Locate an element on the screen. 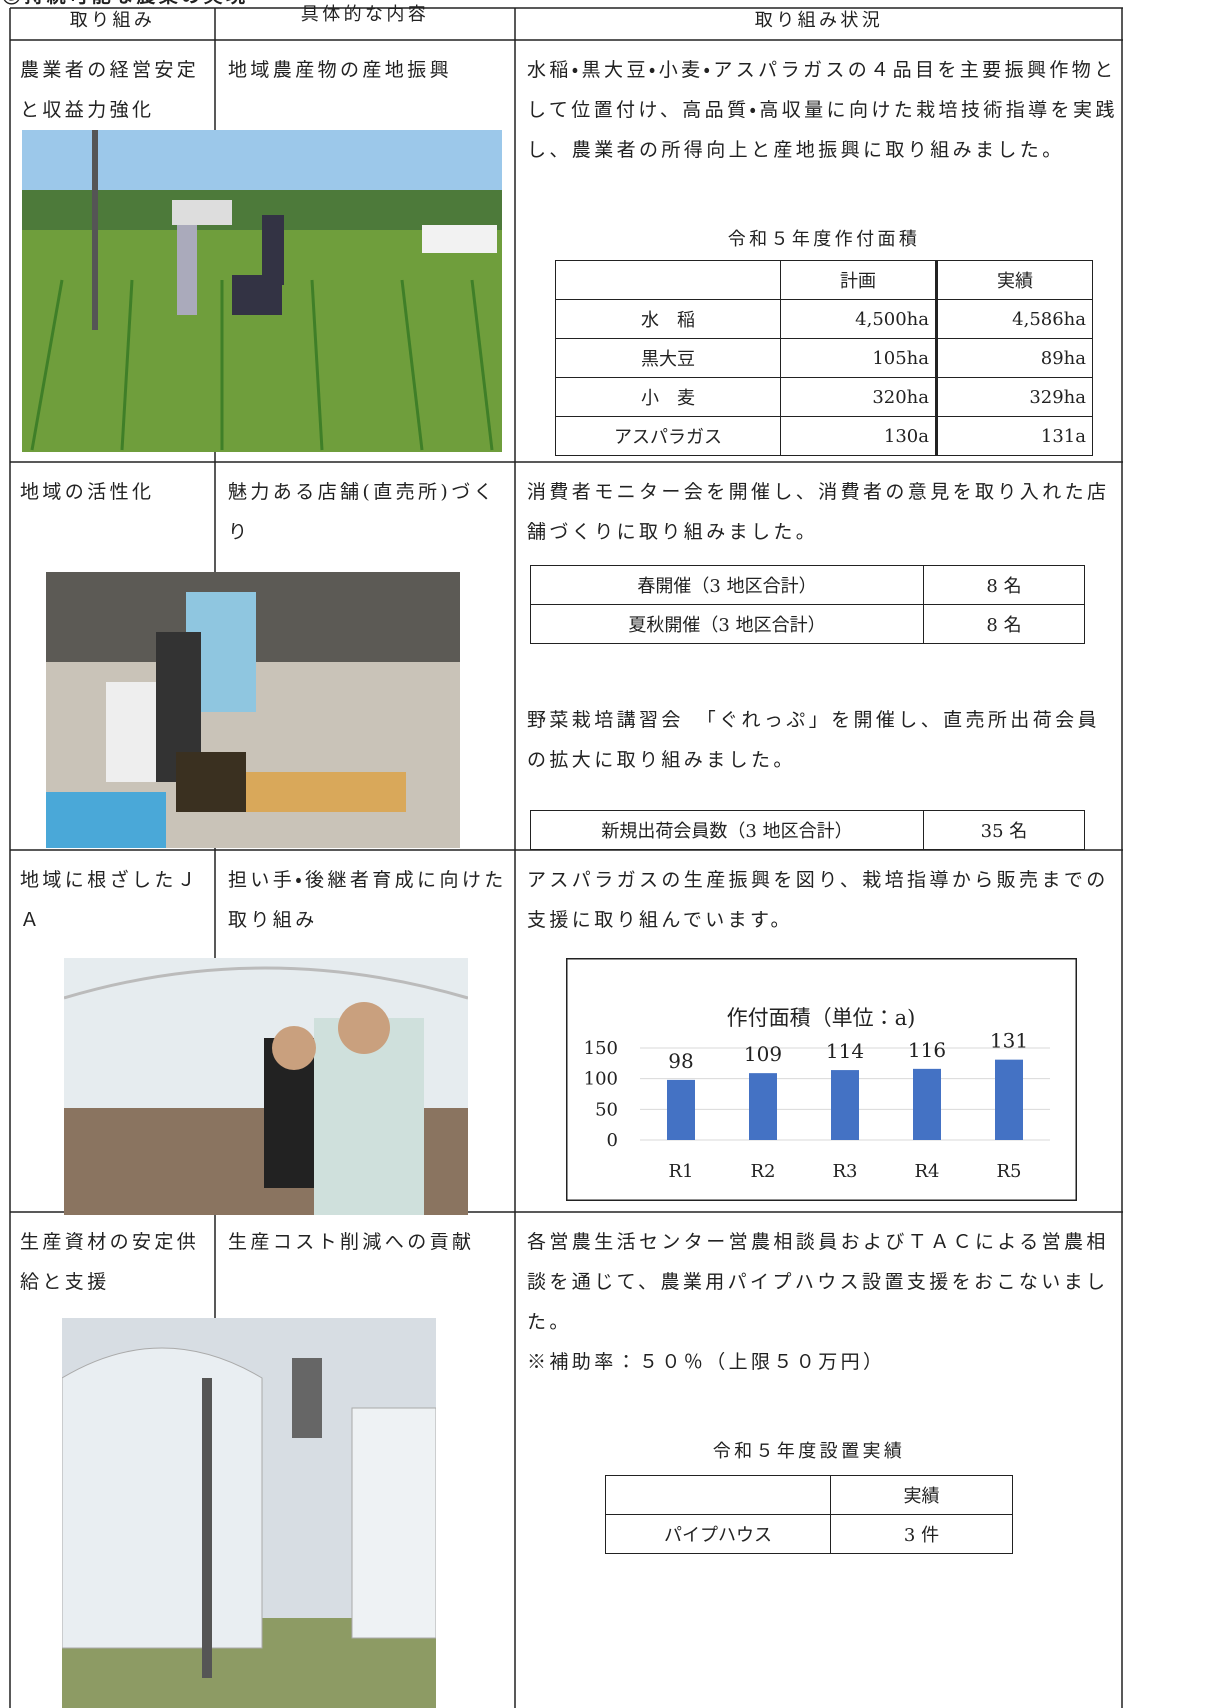 Image resolution: width=1223 pixels, height=1708 pixels. subtable-caption: 令和５年度作付面積 is located at coordinates (824, 239).